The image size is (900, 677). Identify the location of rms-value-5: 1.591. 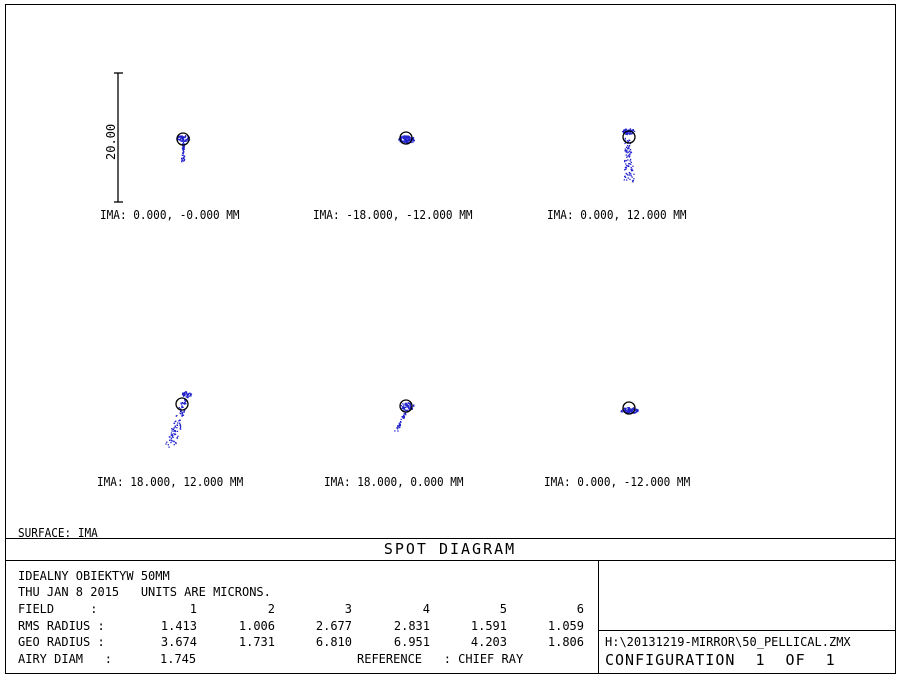
(488, 626).